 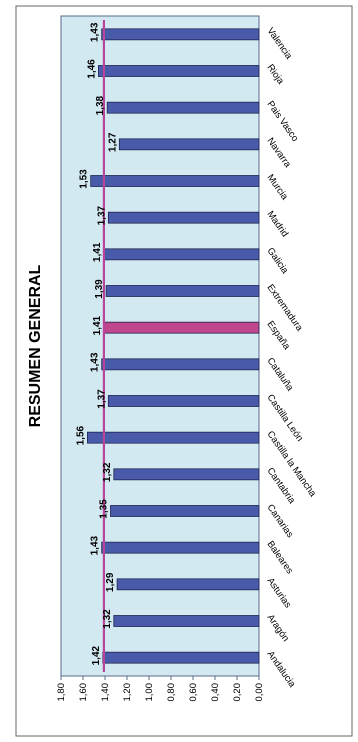 I want to click on bar-aragon, so click(x=186, y=621).